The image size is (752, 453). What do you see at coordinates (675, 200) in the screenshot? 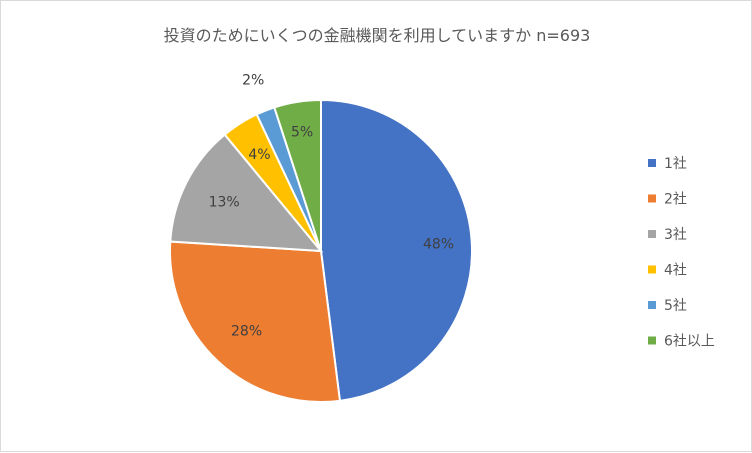
I see `legend-label-2: 2社` at bounding box center [675, 200].